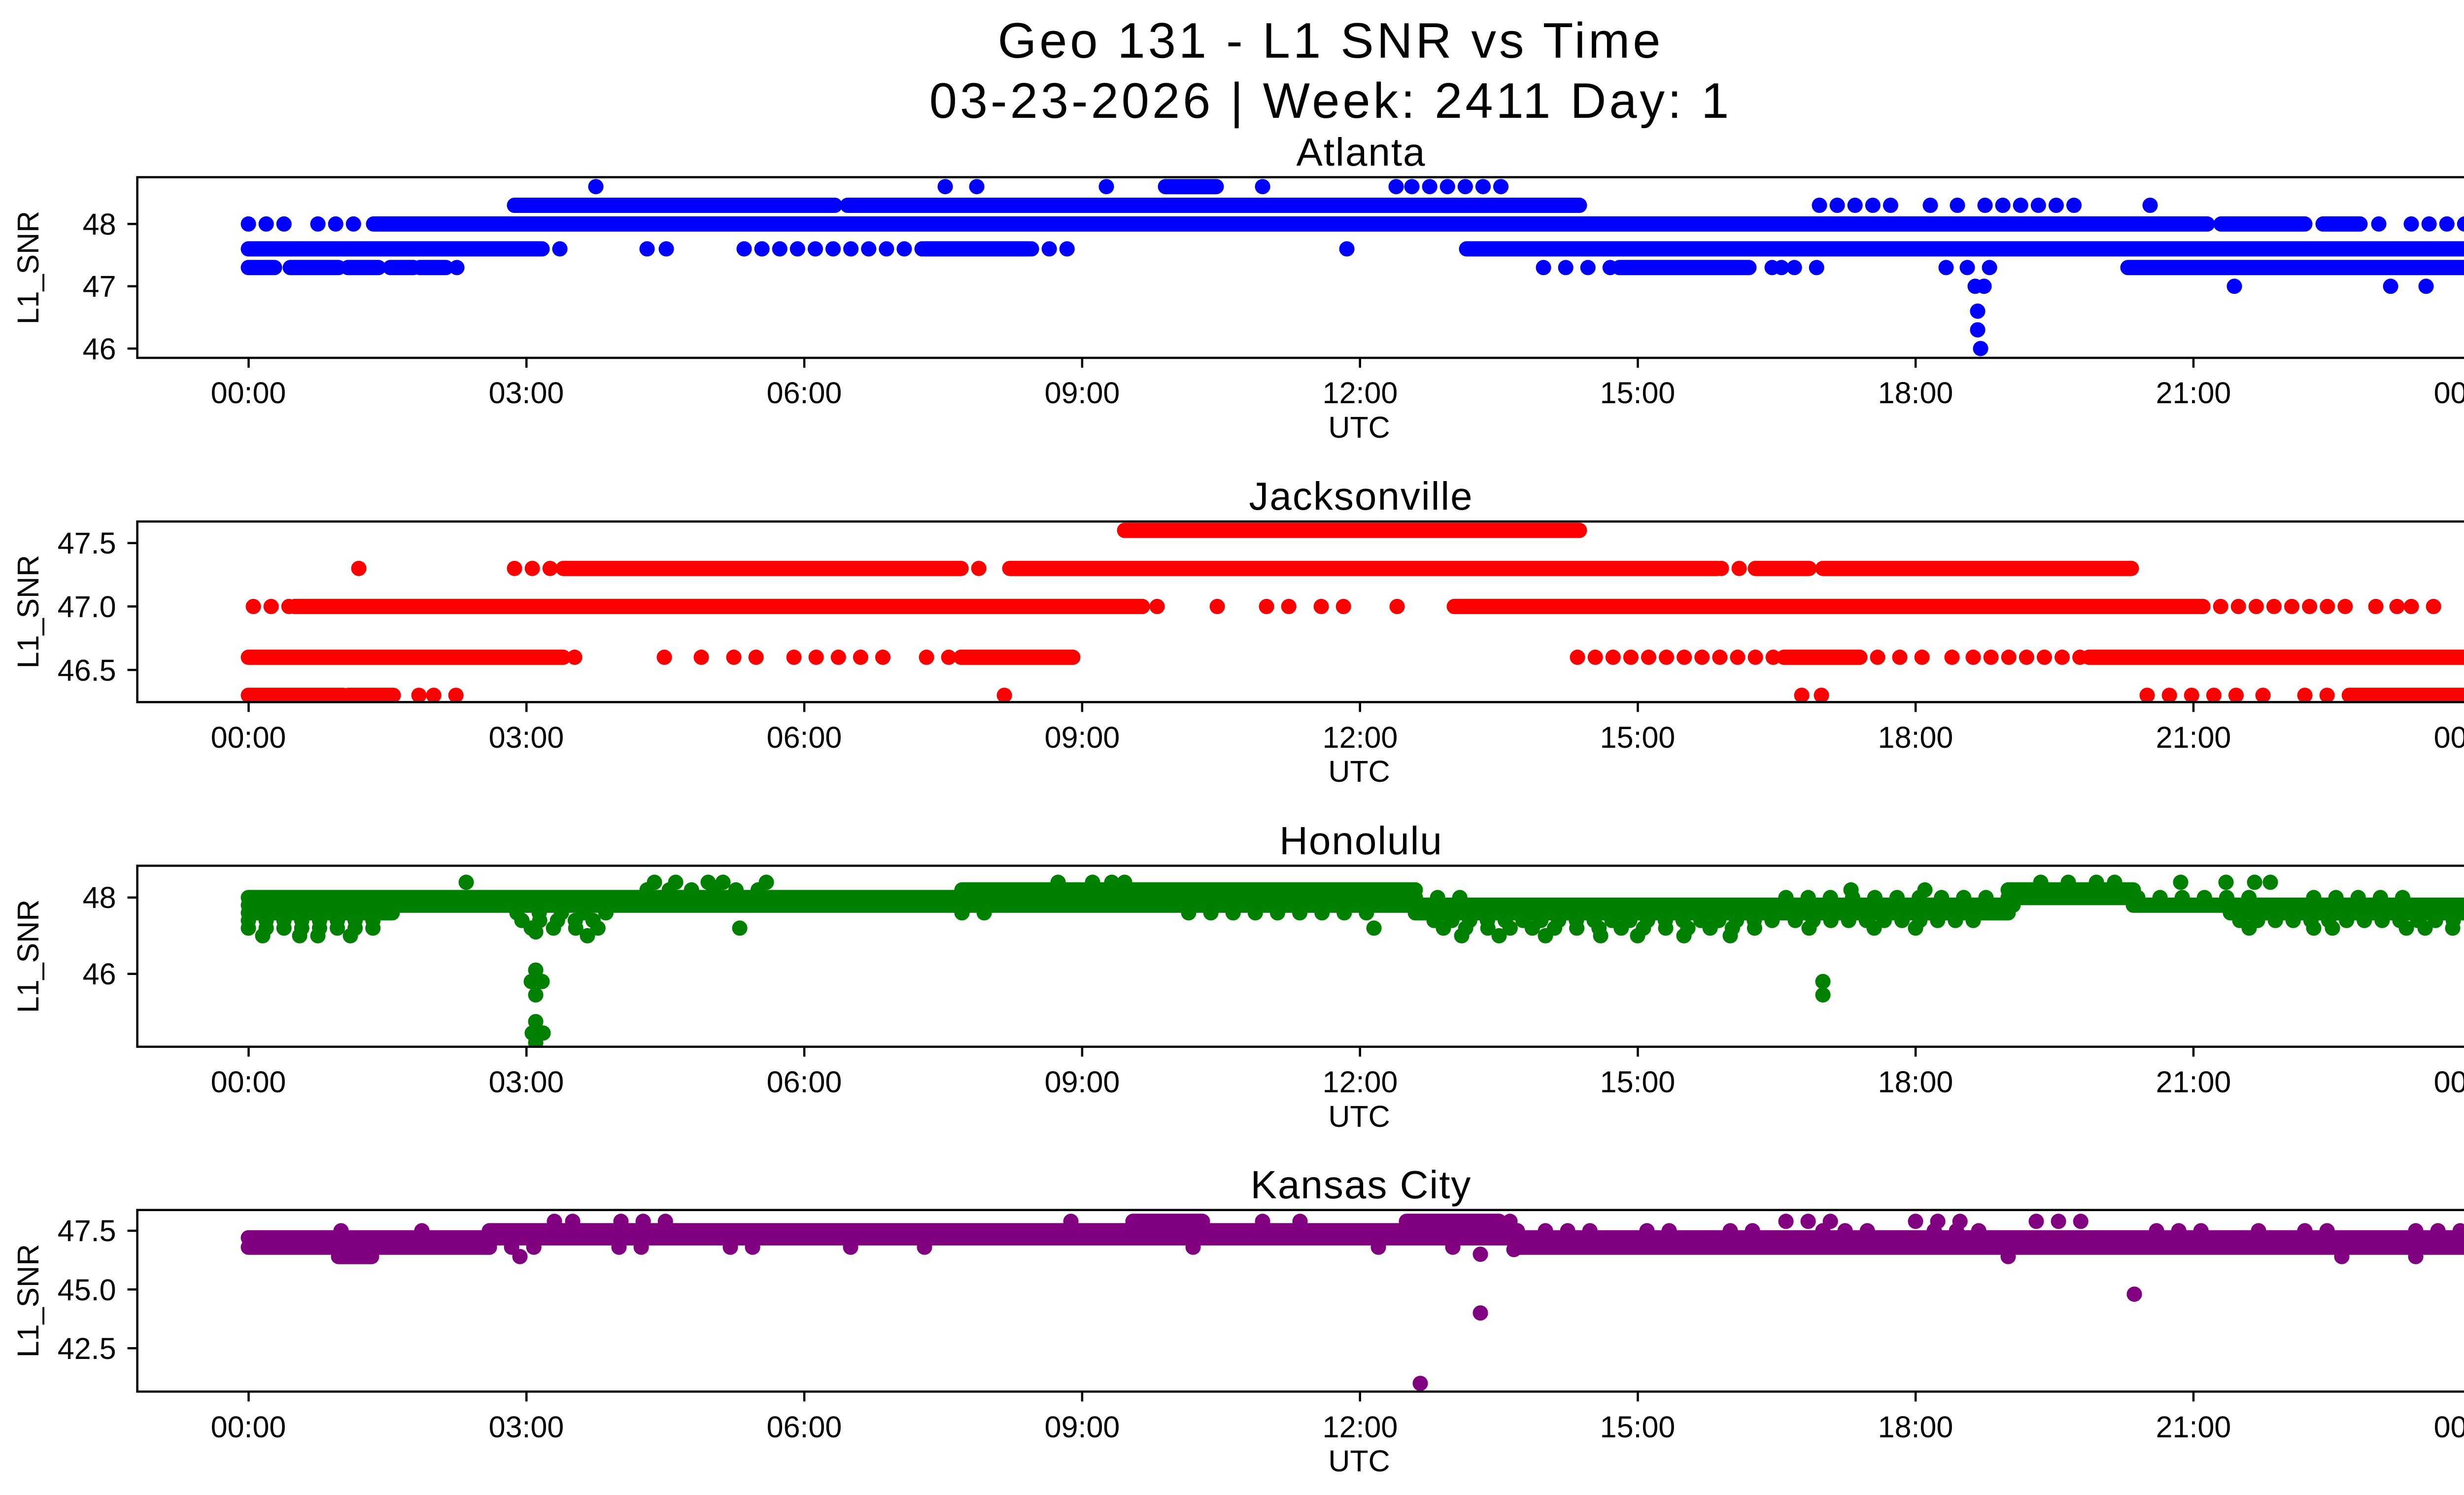 Image resolution: width=2464 pixels, height=1495 pixels. I want to click on svg-text: Geo 131 - L1 SNR vs Time, so click(1331, 41).